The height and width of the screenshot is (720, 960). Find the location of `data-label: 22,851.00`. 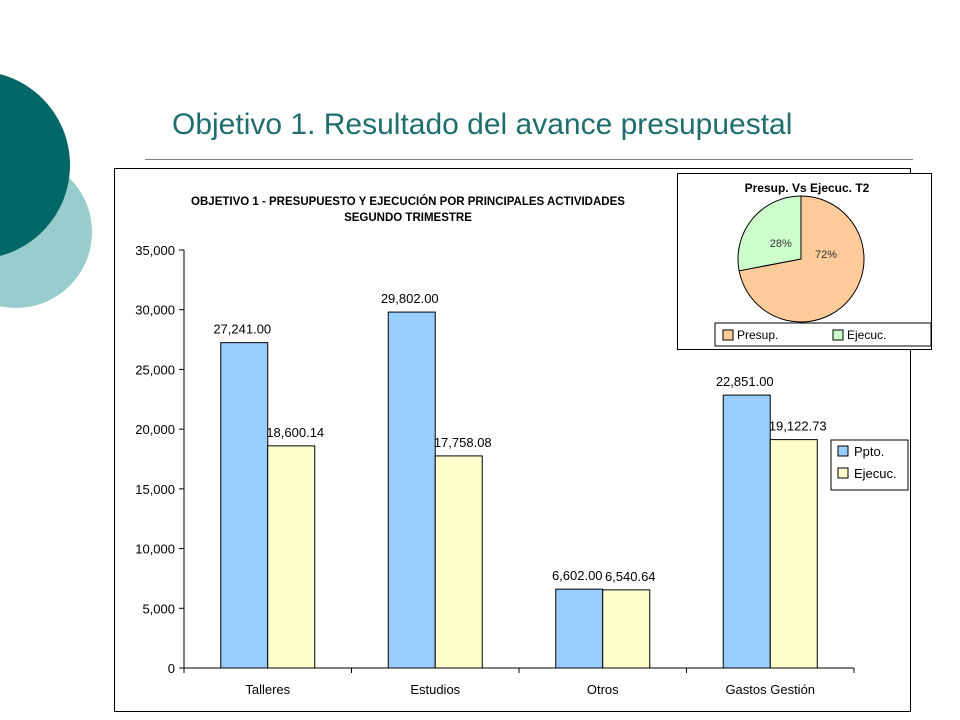

data-label: 22,851.00 is located at coordinates (745, 381).